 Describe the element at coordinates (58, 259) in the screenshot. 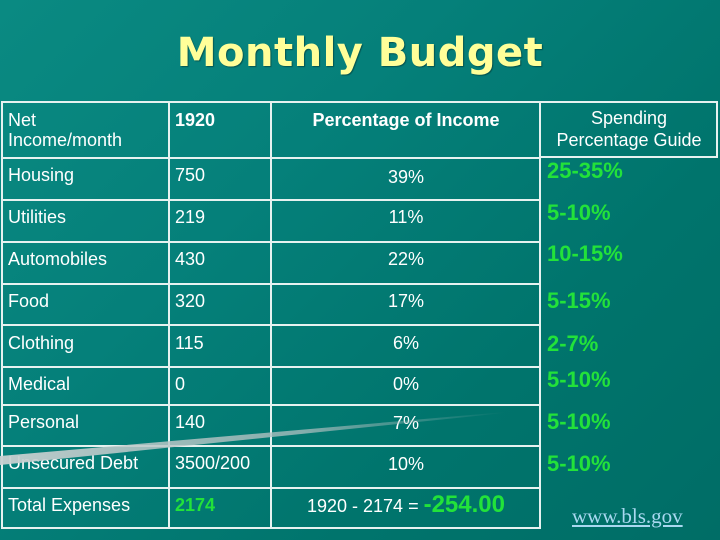

I see `row-category: Automobiles` at that location.